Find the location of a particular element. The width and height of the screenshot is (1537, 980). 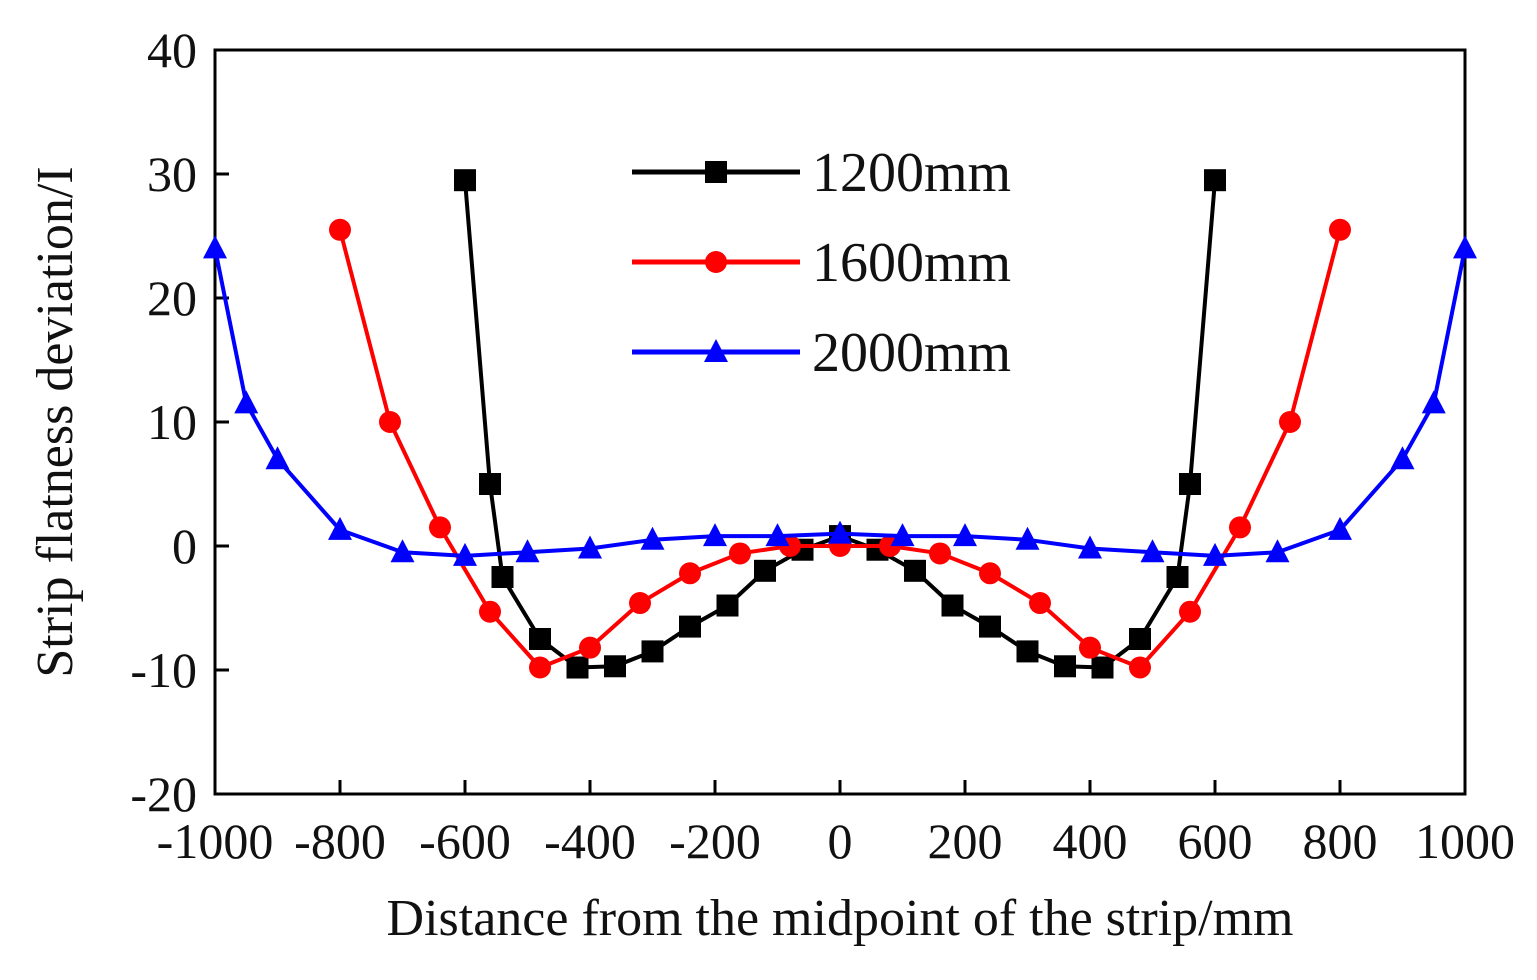

legend-label: 2000mm is located at coordinates (911, 353).